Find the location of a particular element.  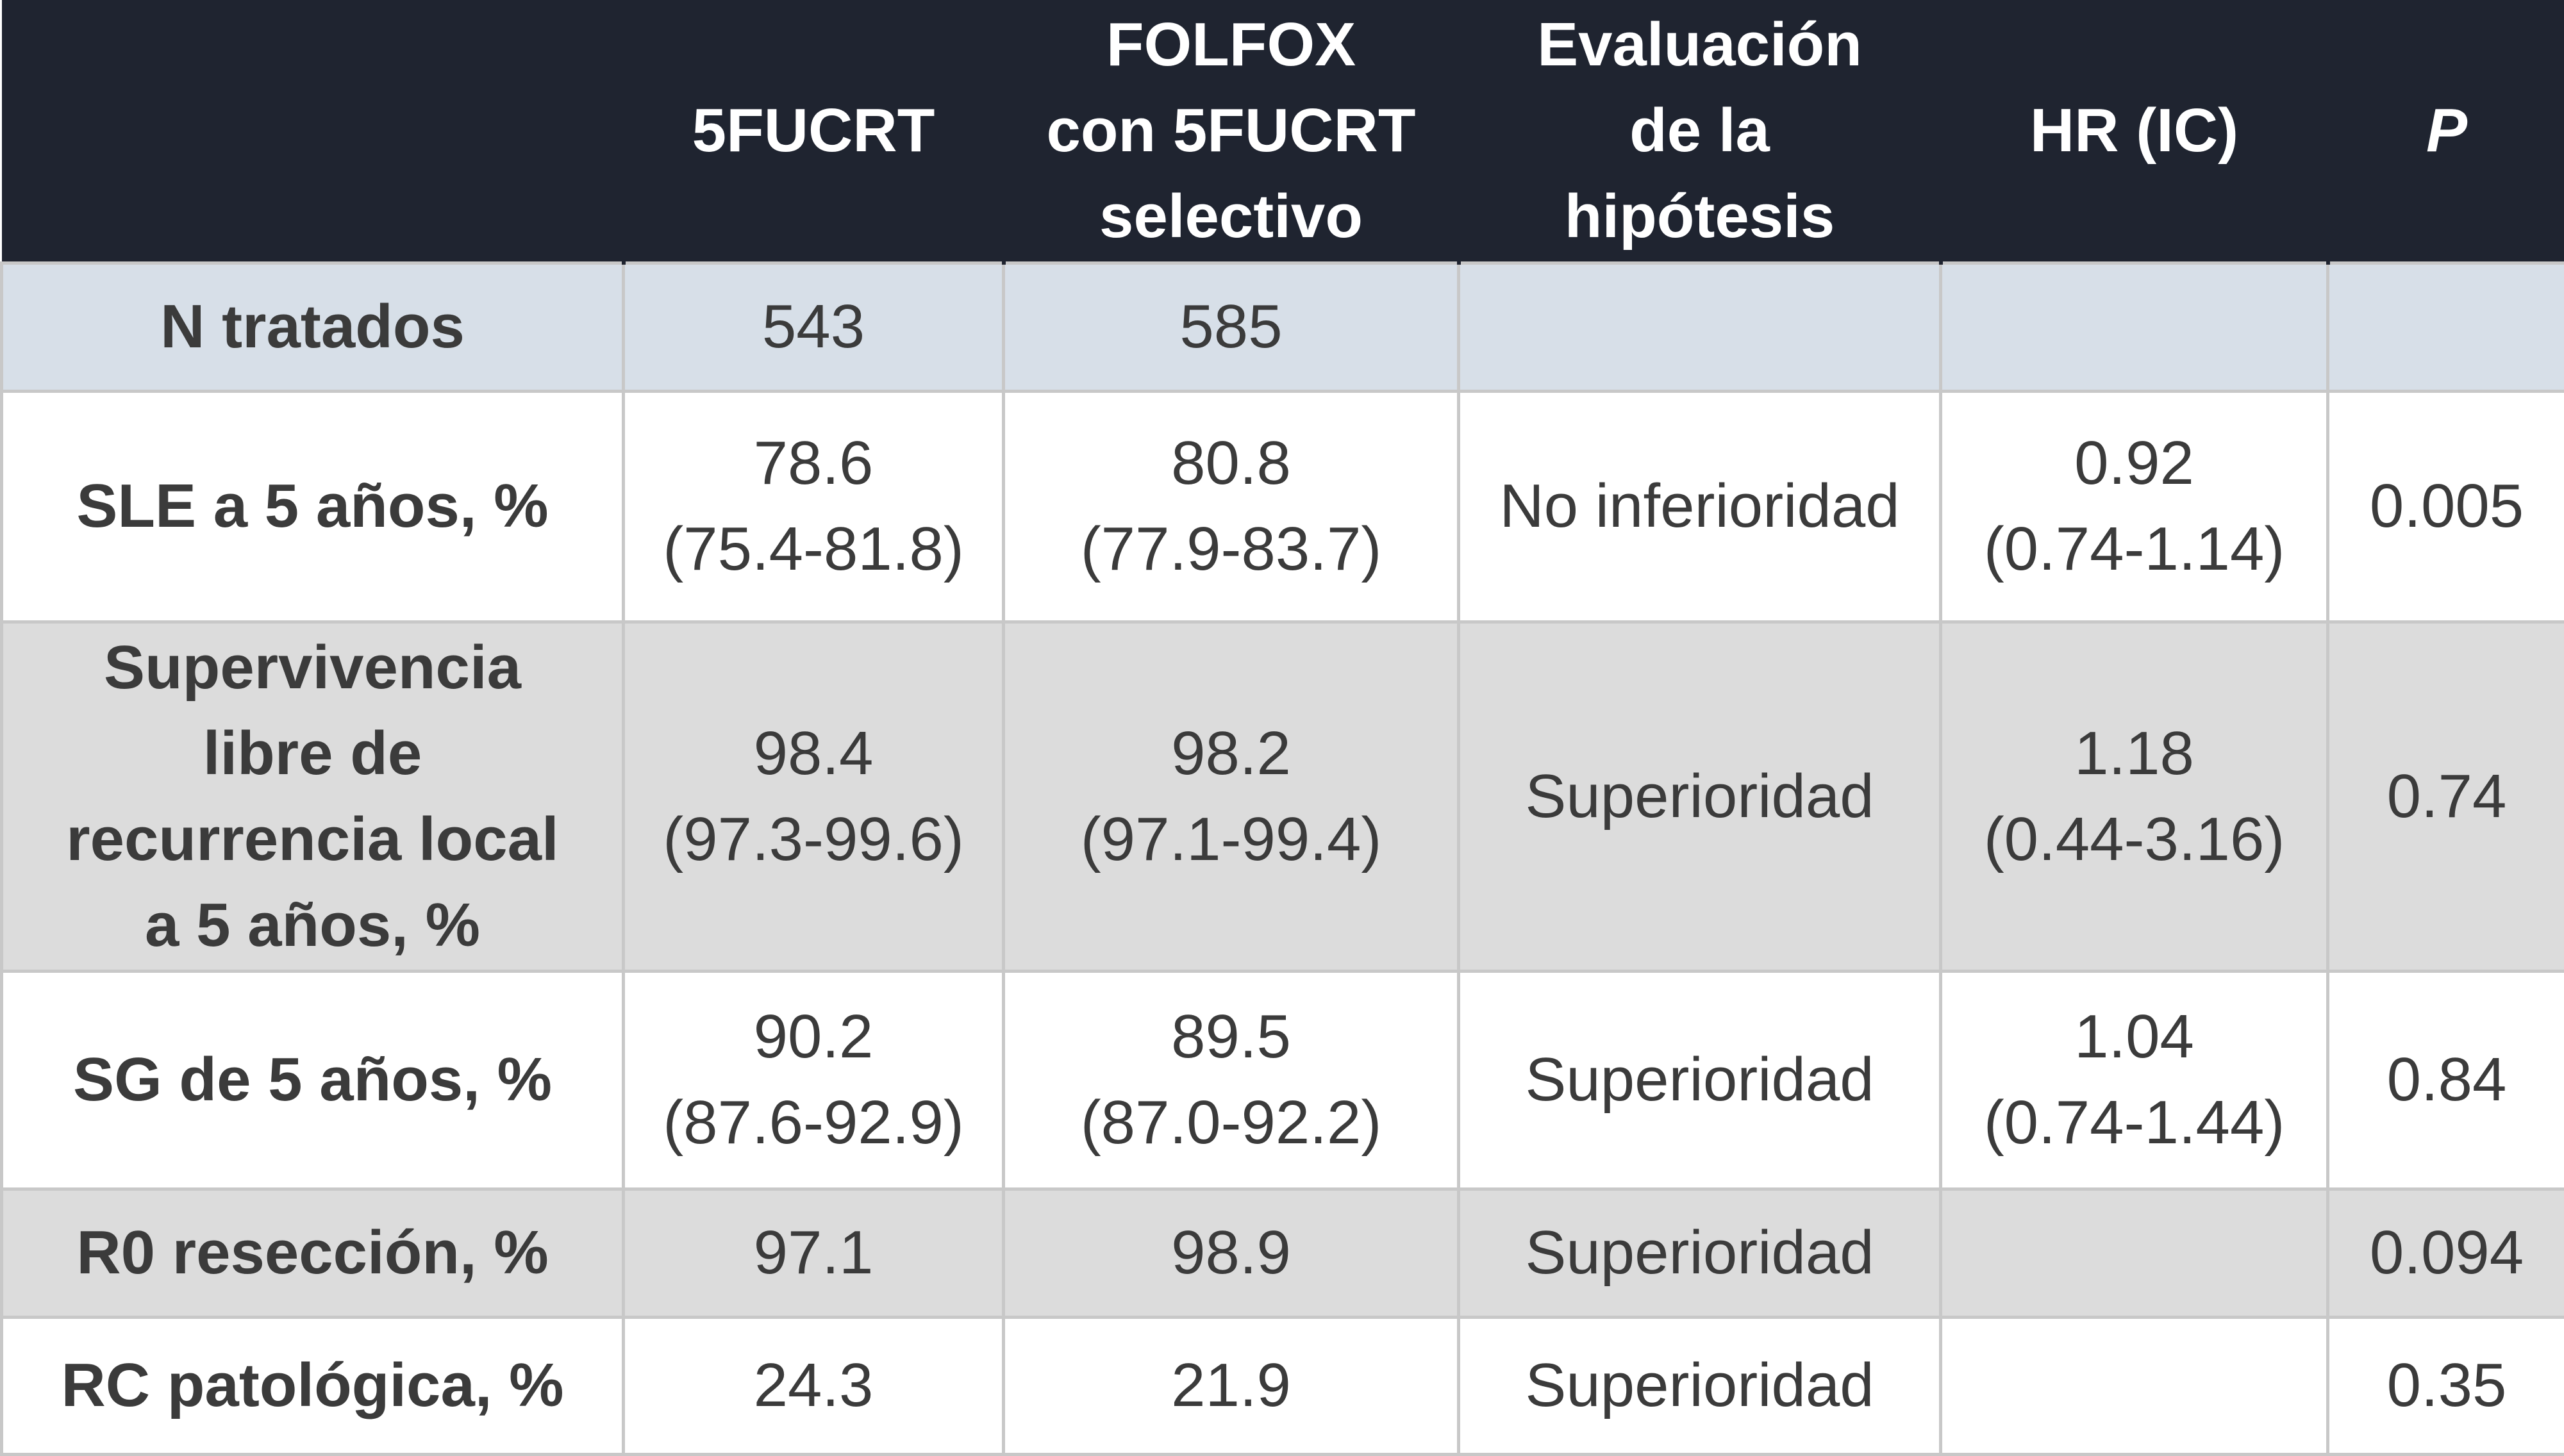

row-label: RC patológica, % is located at coordinates (313, 1386).